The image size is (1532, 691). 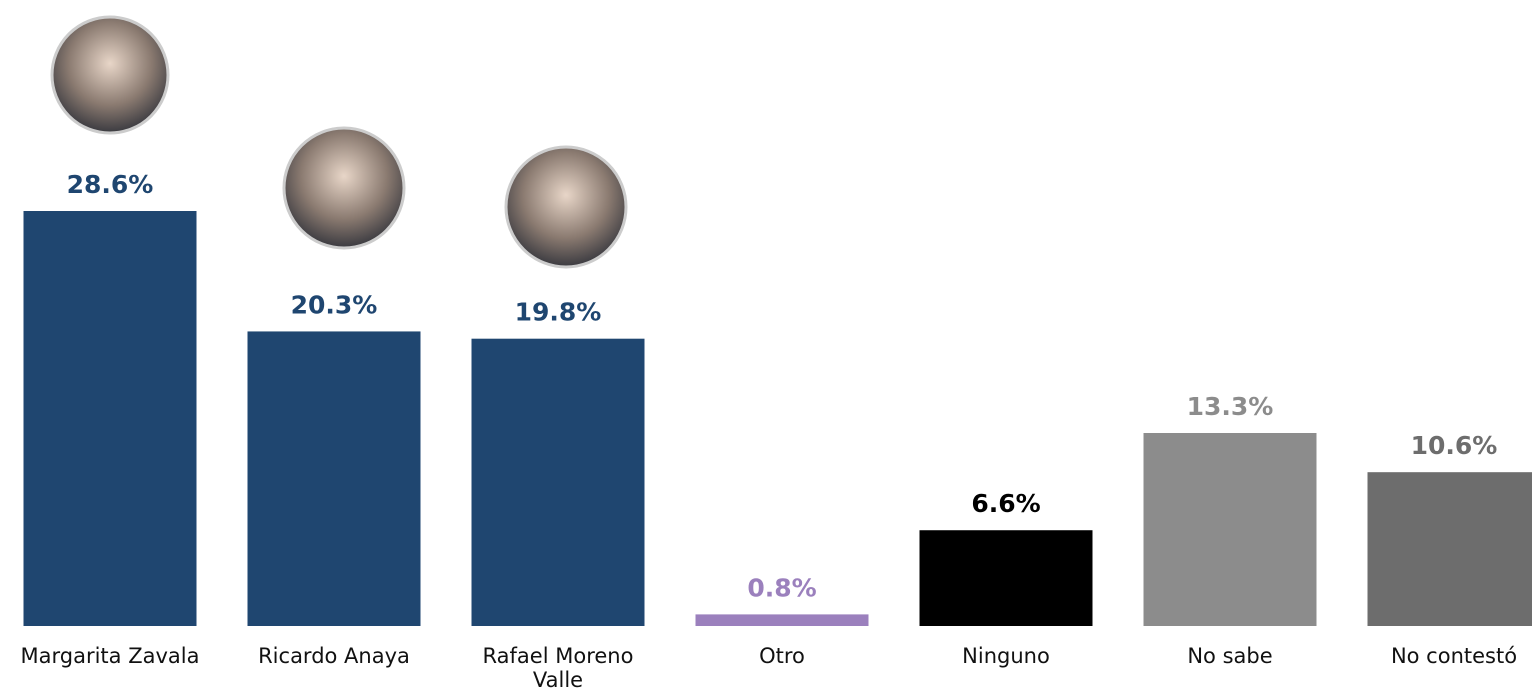 What do you see at coordinates (558, 312) in the screenshot?
I see `value-label: 19.8%` at bounding box center [558, 312].